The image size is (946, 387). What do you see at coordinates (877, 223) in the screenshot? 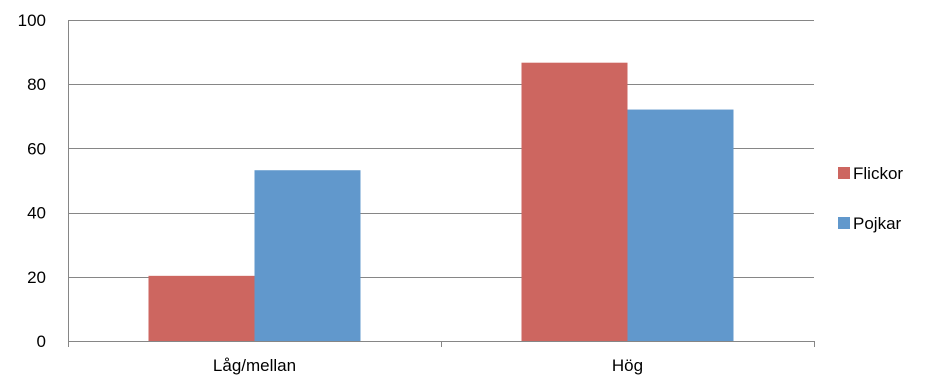
I see `legend-label-pojkar: Pojkar` at bounding box center [877, 223].